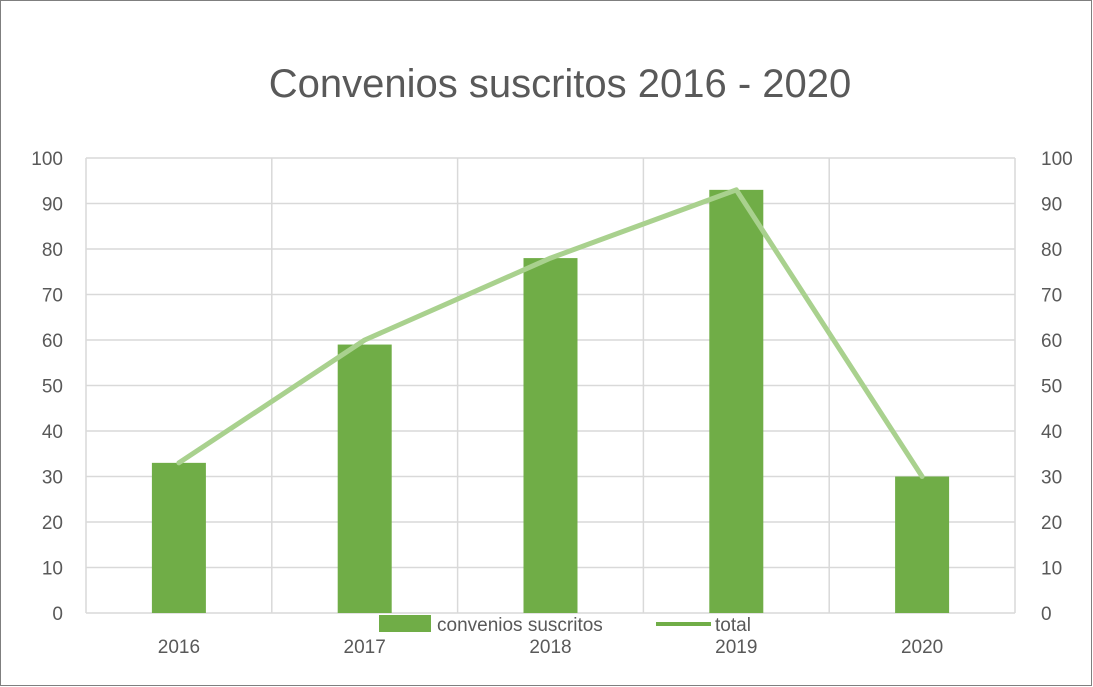 The height and width of the screenshot is (687, 1093). I want to click on y-tick-label-right: 80, so click(1051, 250).